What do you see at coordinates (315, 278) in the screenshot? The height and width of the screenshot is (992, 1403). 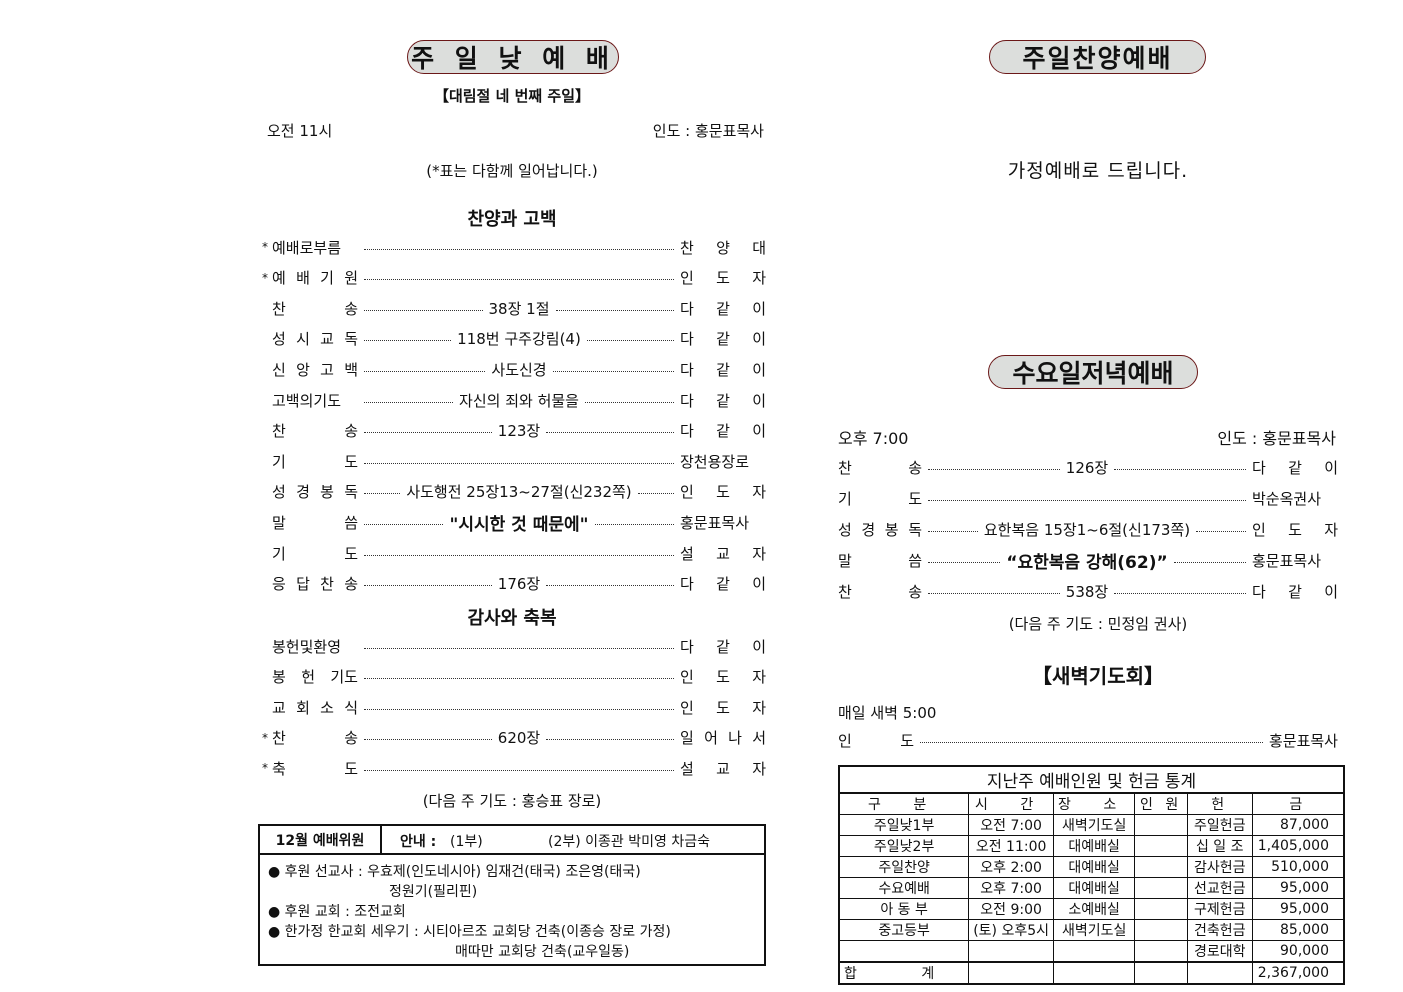 I see `order-label: 예 배 기 원` at bounding box center [315, 278].